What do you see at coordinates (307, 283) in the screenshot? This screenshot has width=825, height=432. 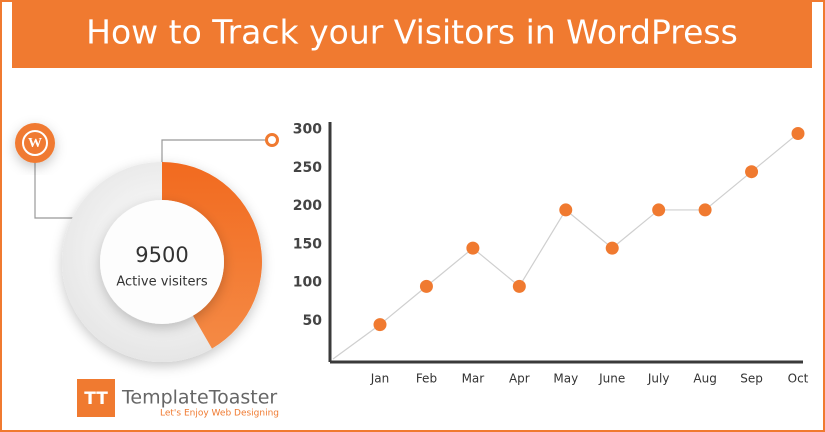 I see `y-tick-label: 100` at bounding box center [307, 283].